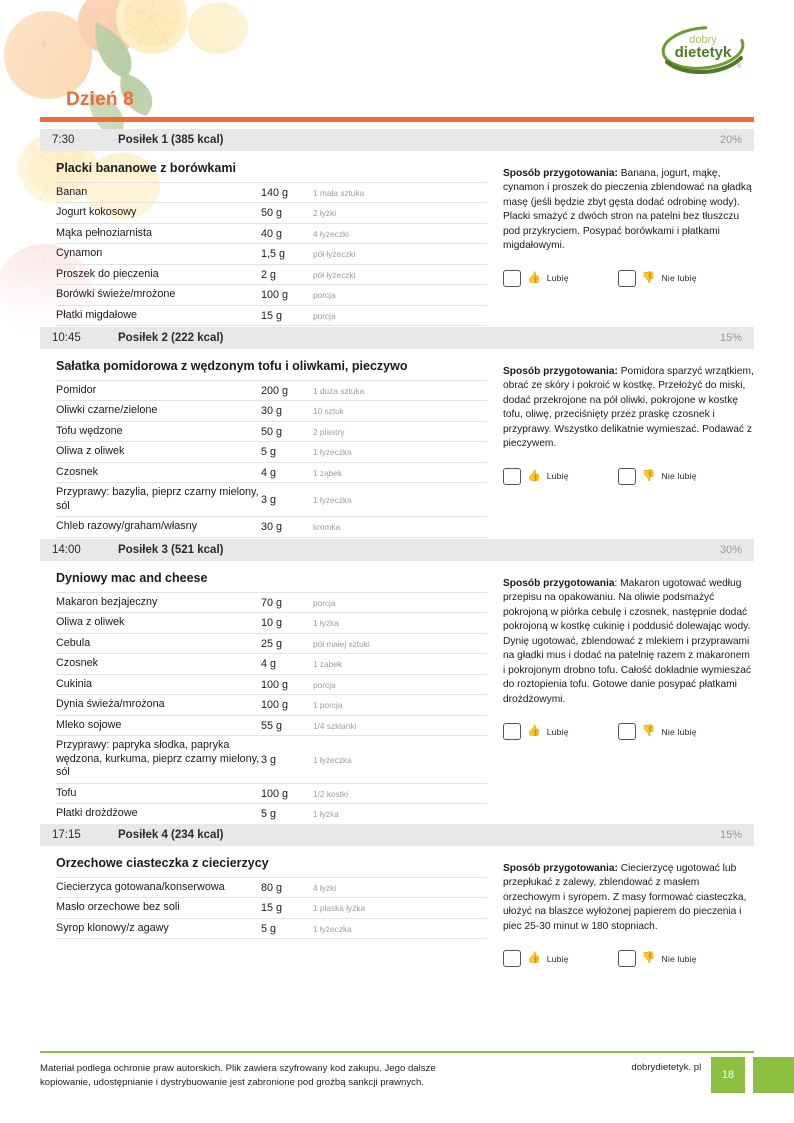 The image size is (794, 1123). Describe the element at coordinates (287, 254) in the screenshot. I see `ingredient-amount: 1,5 g` at that location.